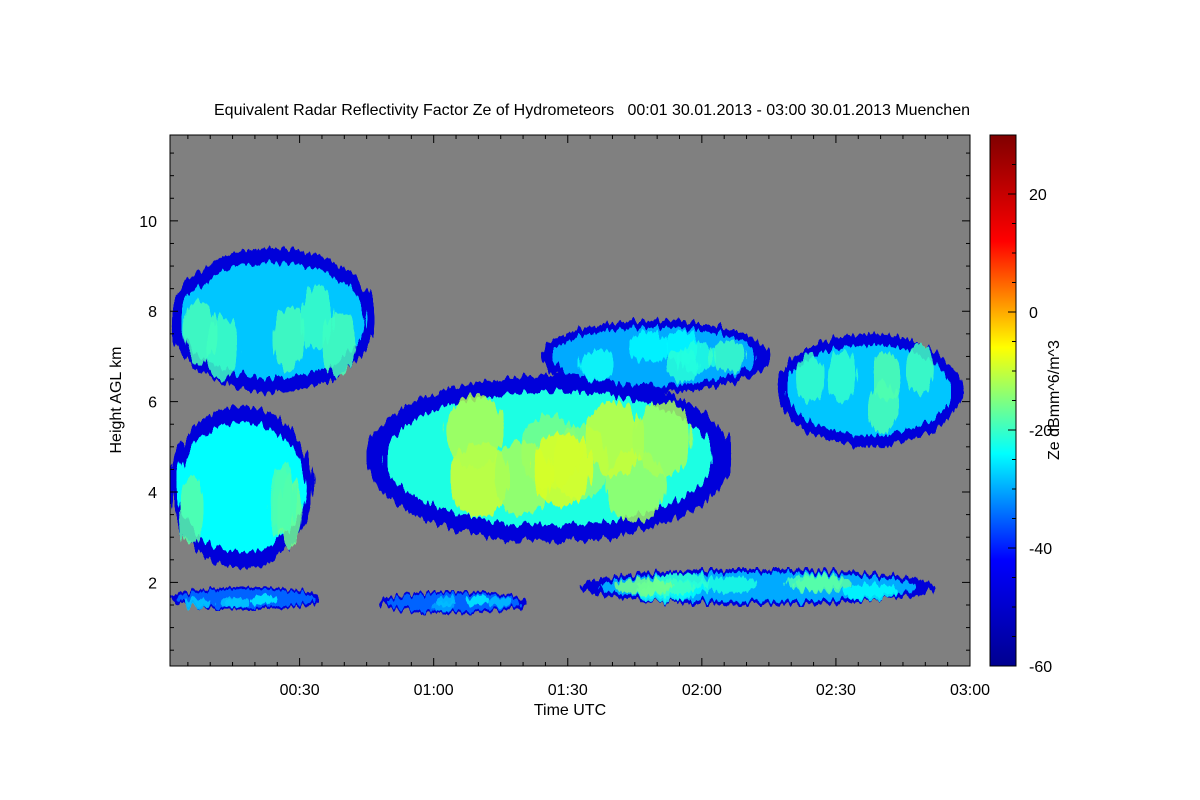  I want to click on y-tick-label: 6, so click(152, 403).